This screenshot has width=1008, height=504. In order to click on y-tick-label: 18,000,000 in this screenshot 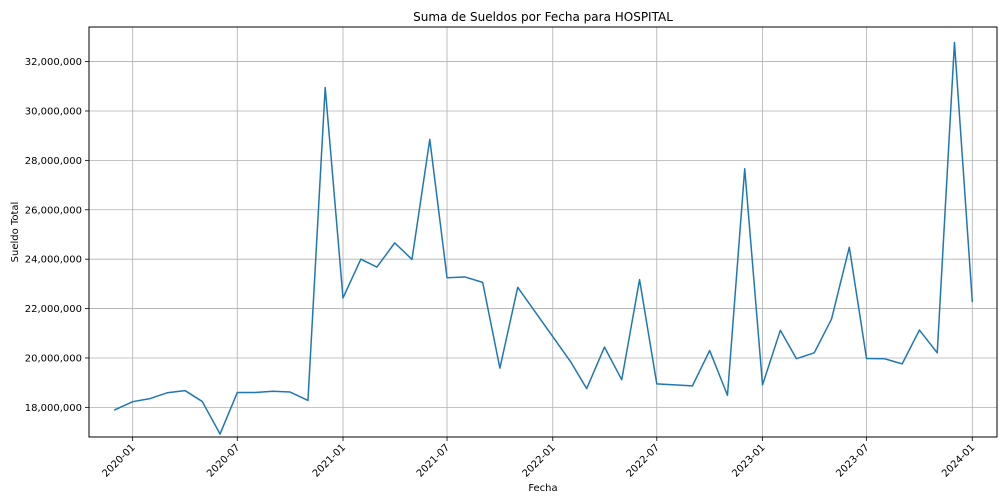, I will do `click(53, 408)`.